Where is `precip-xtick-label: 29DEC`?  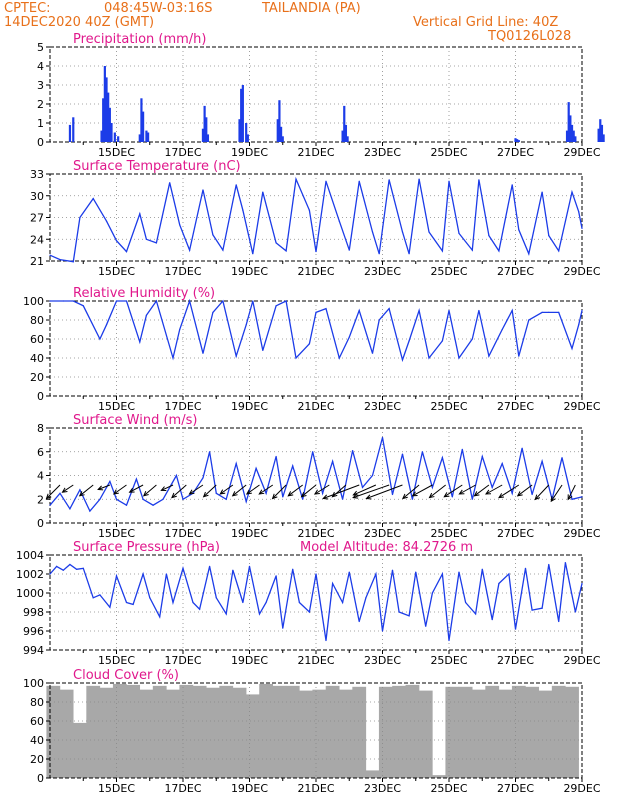 precip-xtick-label: 29DEC is located at coordinates (581, 152).